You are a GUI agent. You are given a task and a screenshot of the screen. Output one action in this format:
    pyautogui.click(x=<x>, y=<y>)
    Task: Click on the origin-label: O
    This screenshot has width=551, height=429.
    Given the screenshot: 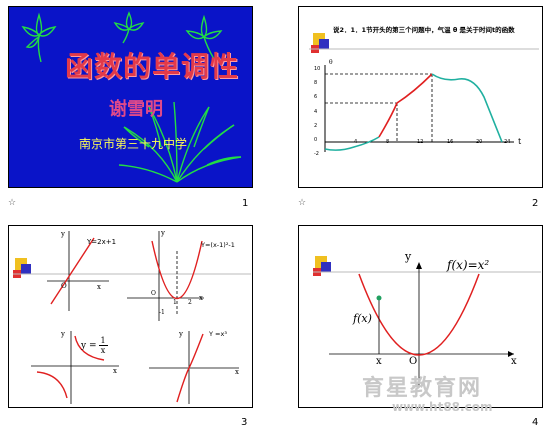 What is the action you would take?
    pyautogui.click(x=413, y=361)
    